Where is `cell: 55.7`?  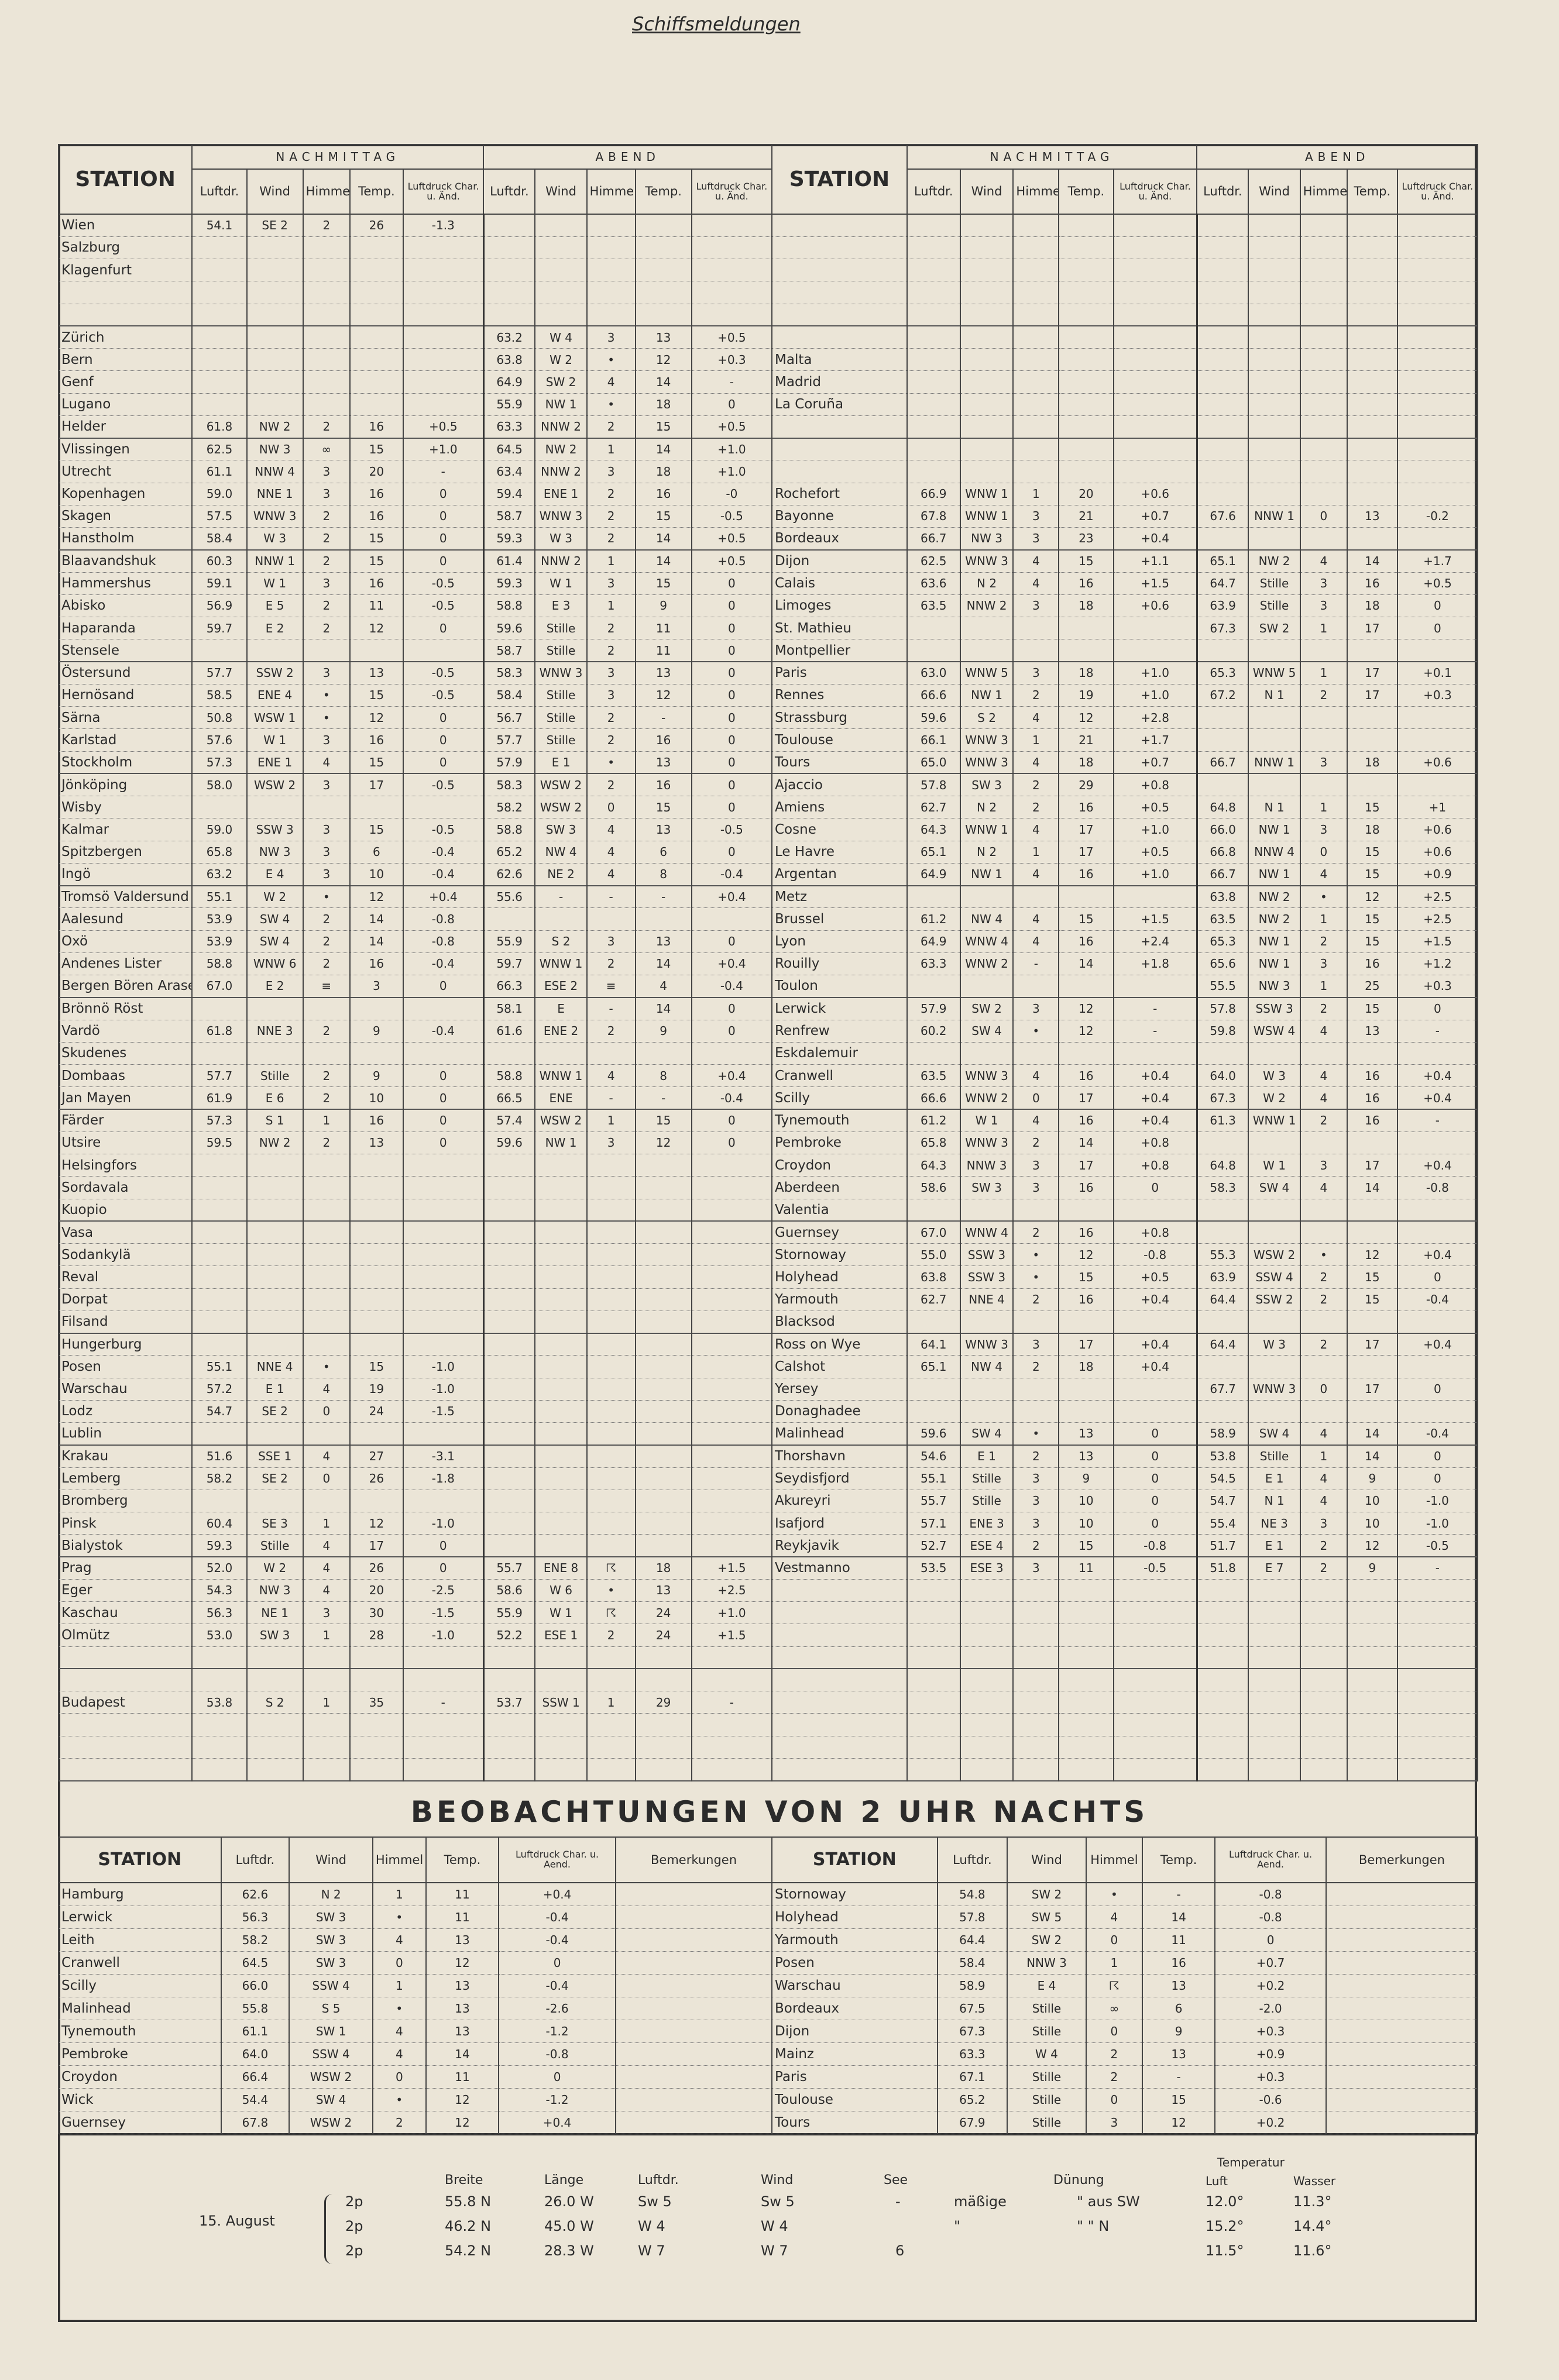 cell: 55.7 is located at coordinates (510, 1568).